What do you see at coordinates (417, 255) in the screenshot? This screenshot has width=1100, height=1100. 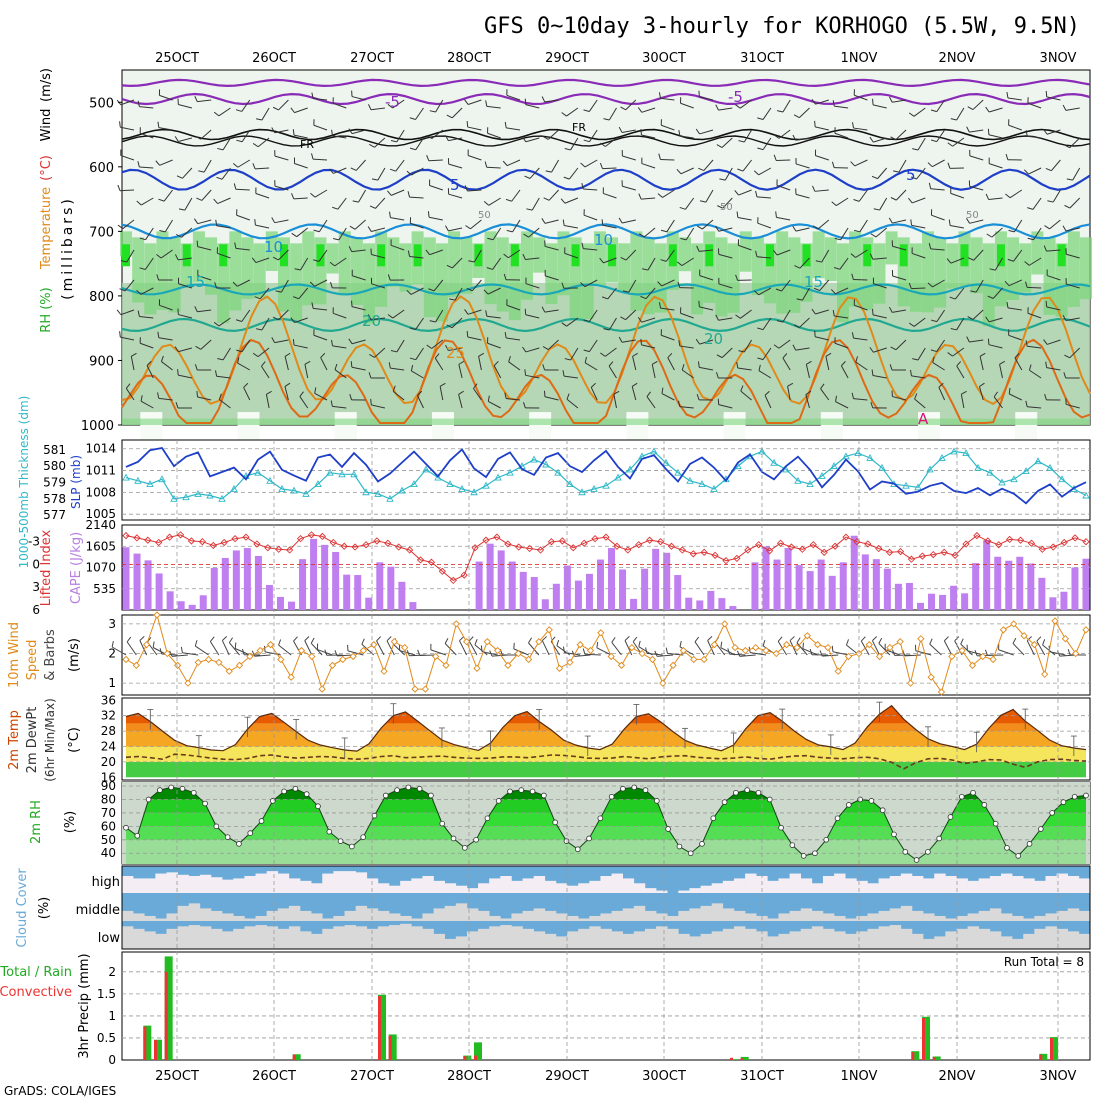 I see `rh-moist-core` at bounding box center [417, 255].